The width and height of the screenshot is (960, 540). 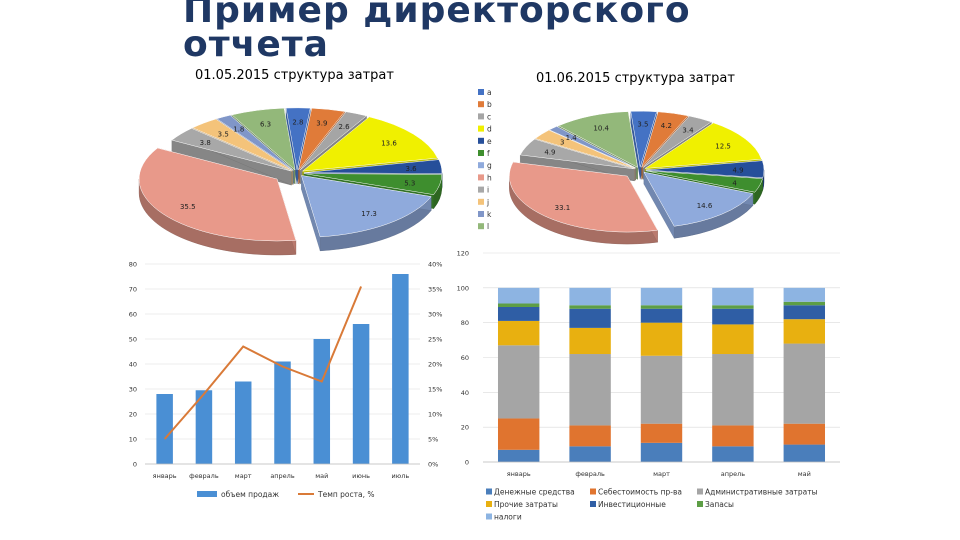 I want to click on pie1-value-label-b: 3.9, so click(x=321, y=124).